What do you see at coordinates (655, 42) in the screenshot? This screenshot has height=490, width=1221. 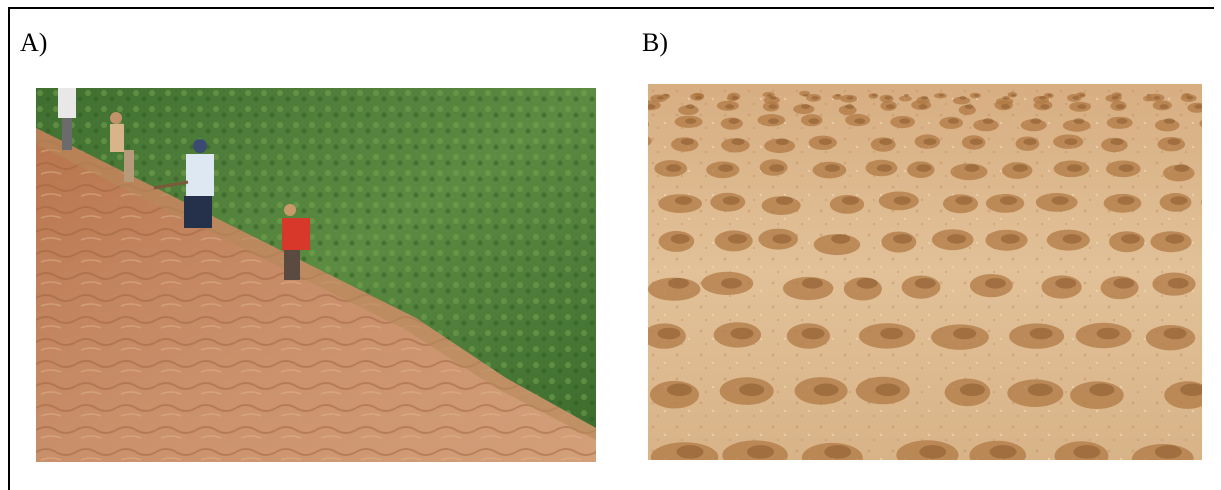 I see `panel-b-label: B)` at bounding box center [655, 42].